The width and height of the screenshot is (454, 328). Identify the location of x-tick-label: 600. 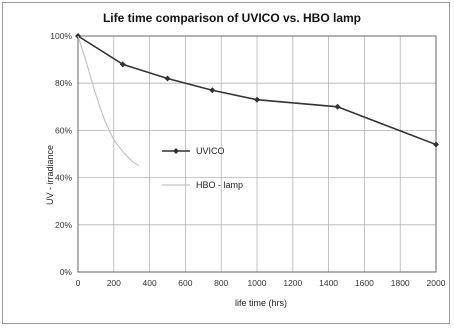
(185, 283).